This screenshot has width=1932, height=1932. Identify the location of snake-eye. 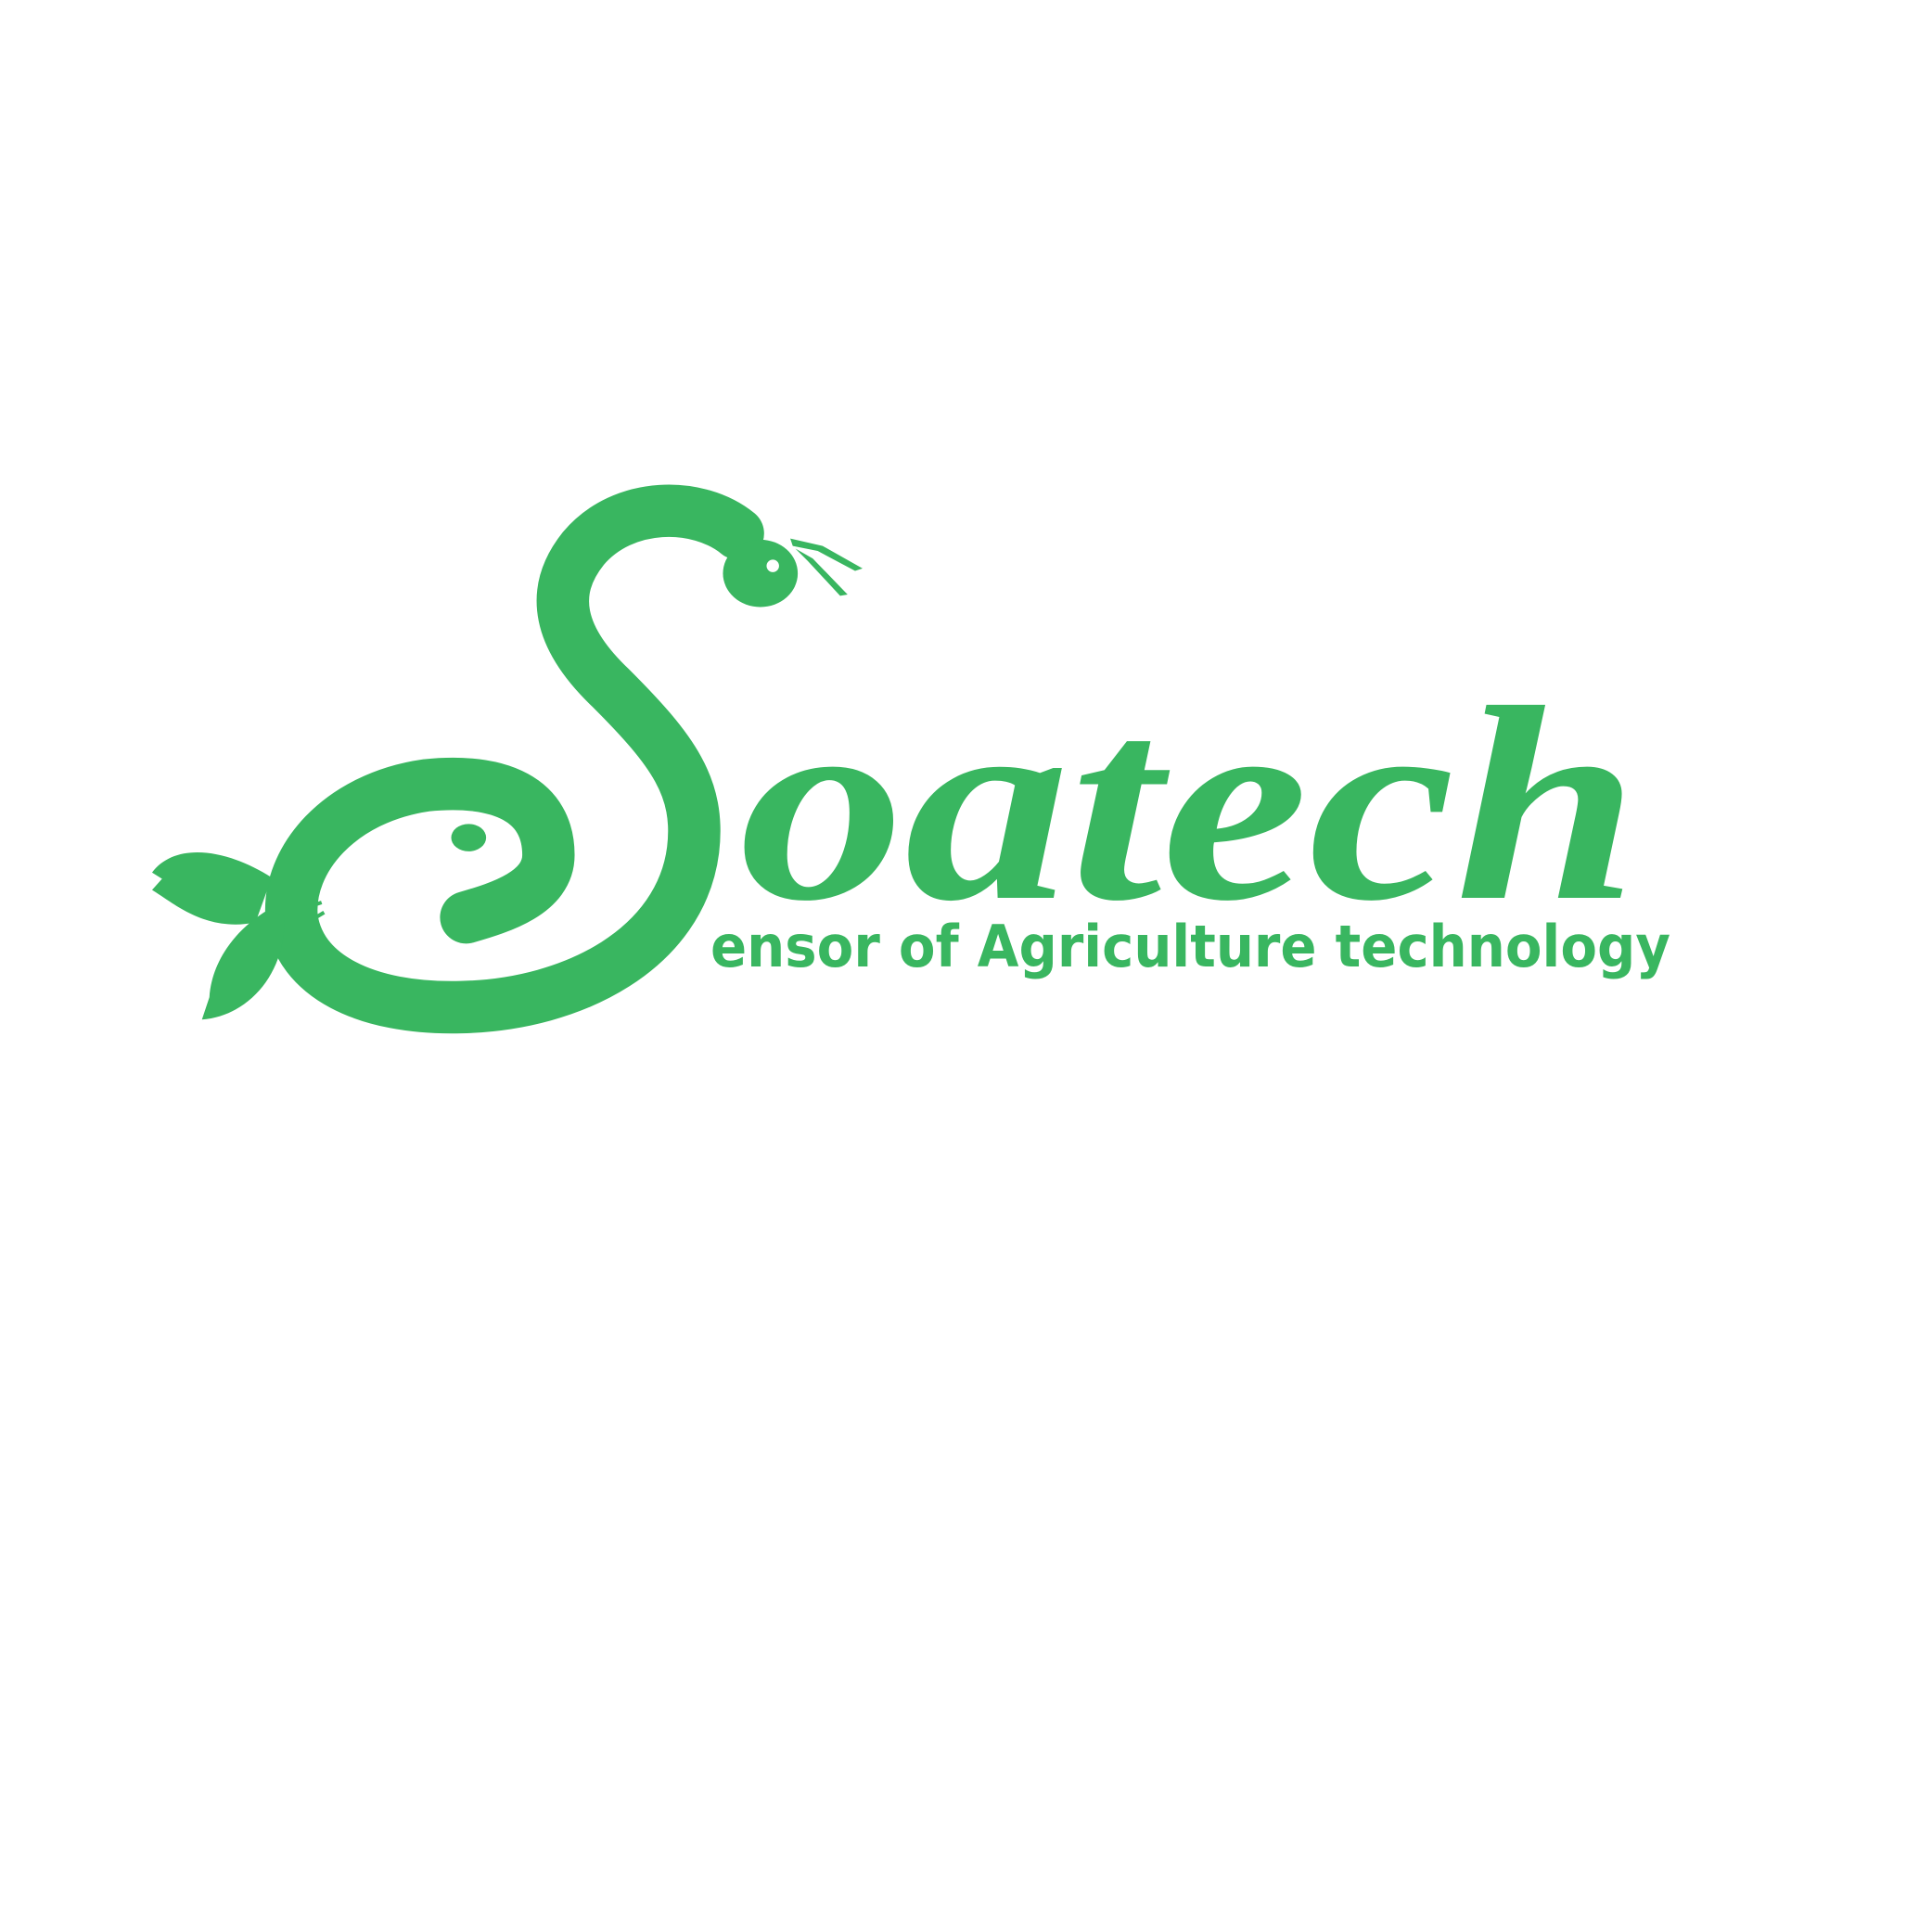
(772, 565).